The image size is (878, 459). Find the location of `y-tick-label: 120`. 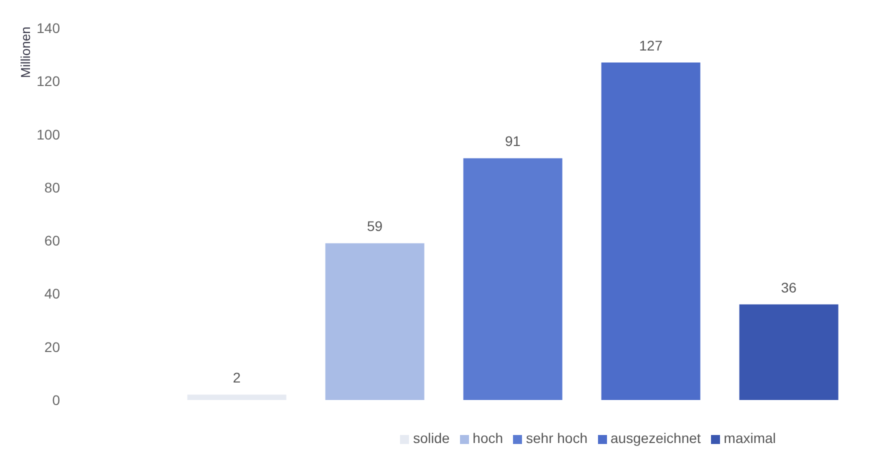

y-tick-label: 120 is located at coordinates (48, 81).